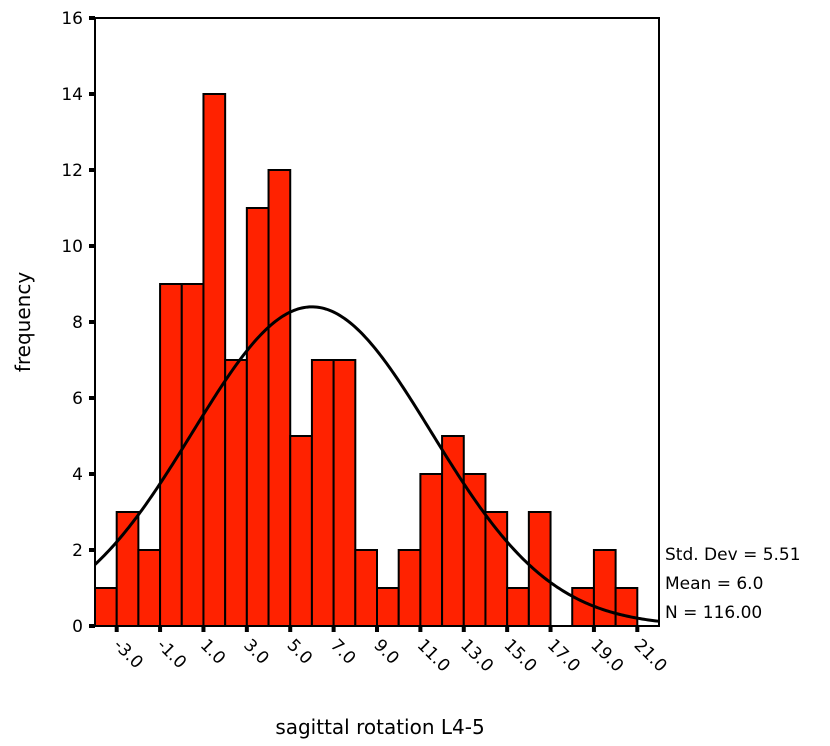  What do you see at coordinates (299, 651) in the screenshot?
I see `x-tick-label: 5.0` at bounding box center [299, 651].